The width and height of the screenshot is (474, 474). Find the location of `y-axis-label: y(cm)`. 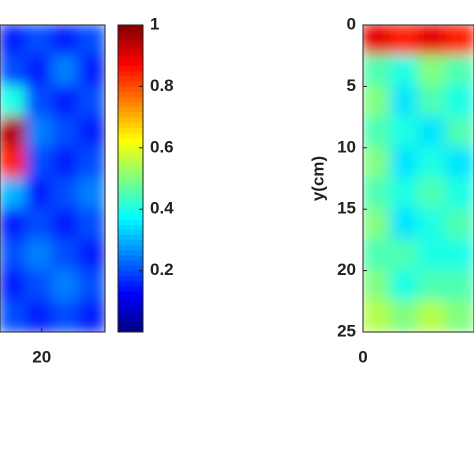

y-axis-label: y(cm) is located at coordinates (317, 178).